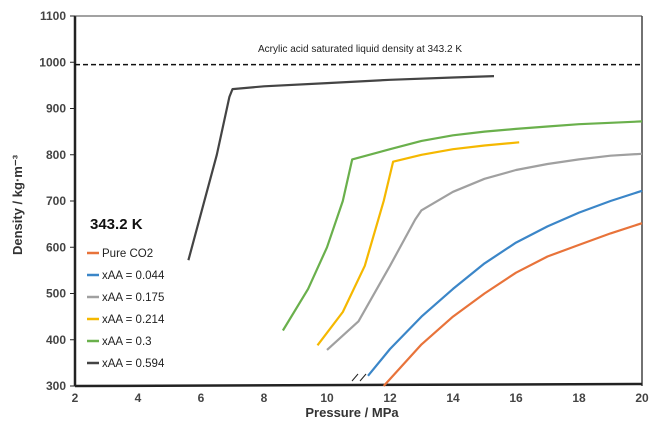 This screenshot has height=426, width=652. Describe the element at coordinates (453, 398) in the screenshot. I see `x-tick-label: 14` at that location.